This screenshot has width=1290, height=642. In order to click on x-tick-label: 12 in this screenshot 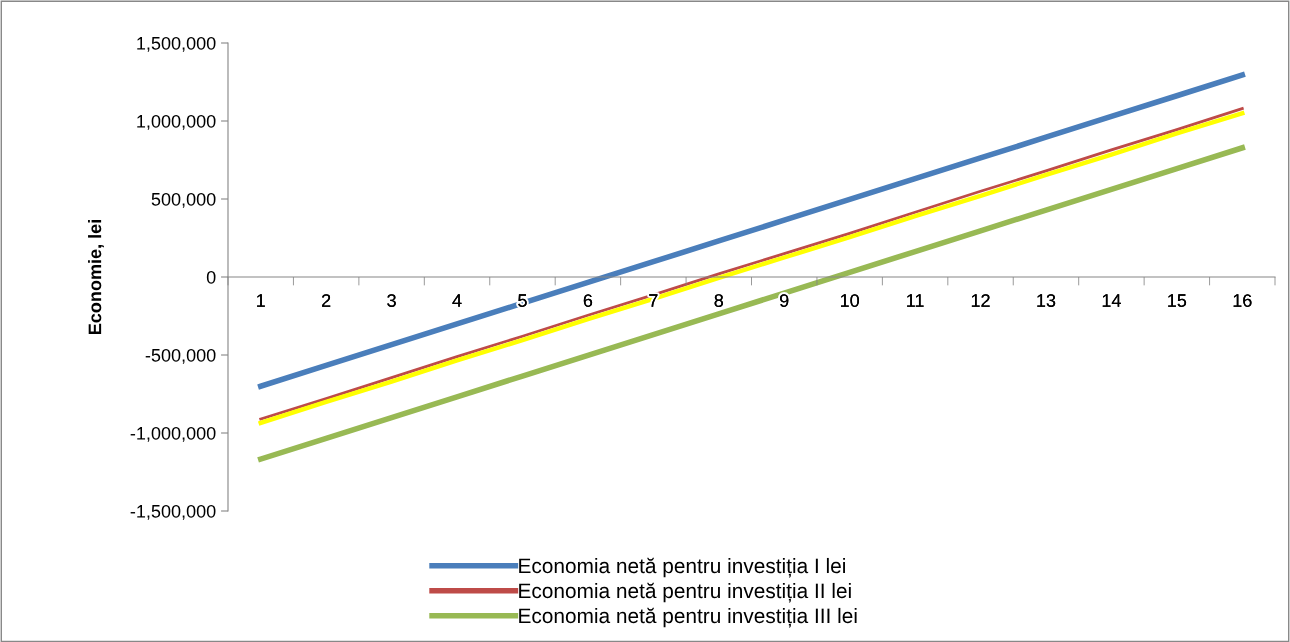, I will do `click(980, 300)`.